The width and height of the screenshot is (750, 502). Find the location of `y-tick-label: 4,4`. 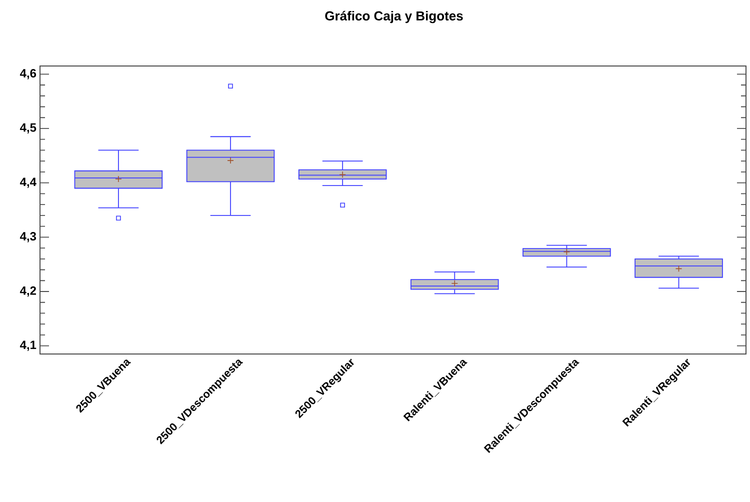

y-tick-label: 4,4 is located at coordinates (28, 183).